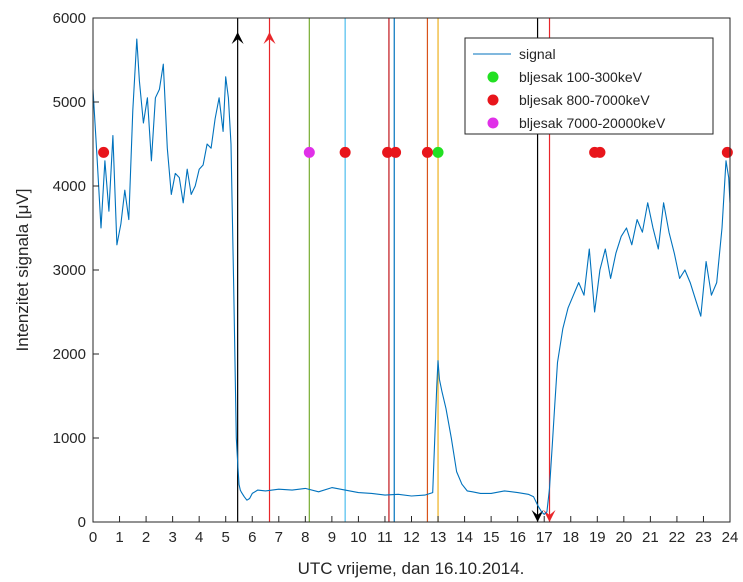 The image size is (743, 582). What do you see at coordinates (22, 270) in the screenshot?
I see `y-axis-title: Intenzitet signala [μV]` at bounding box center [22, 270].